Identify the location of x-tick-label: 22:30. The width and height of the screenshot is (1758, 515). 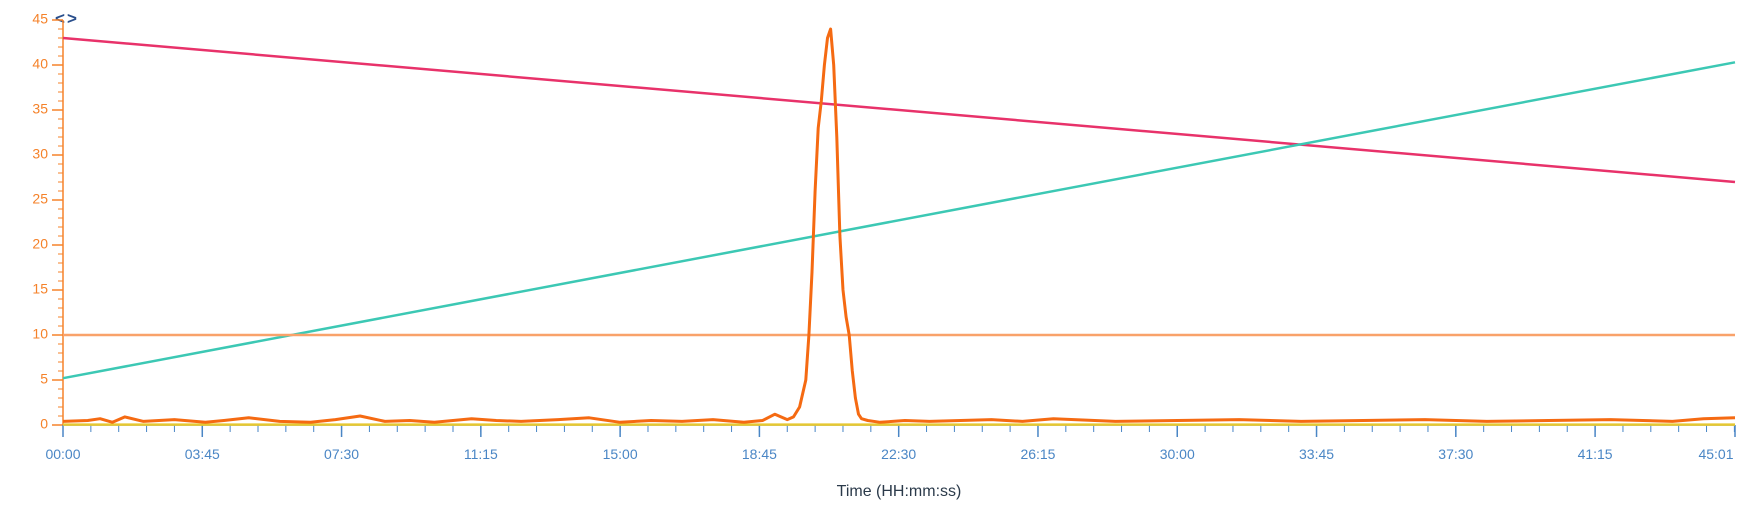
(898, 454).